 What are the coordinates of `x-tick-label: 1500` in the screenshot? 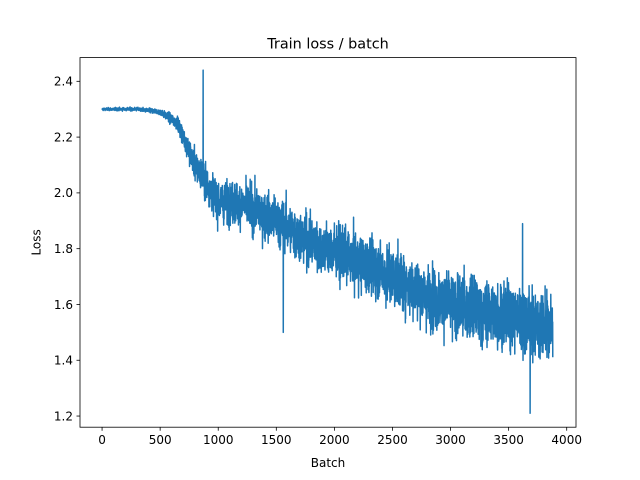 It's located at (276, 440).